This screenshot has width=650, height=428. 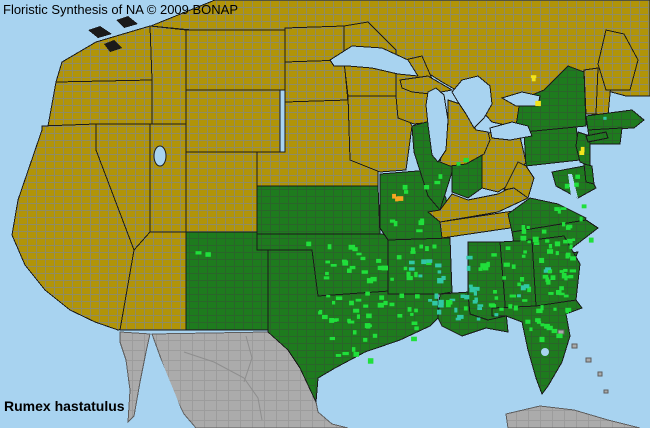 What do you see at coordinates (577, 176) in the screenshot?
I see `county-marker-maryland-delaware` at bounding box center [577, 176].